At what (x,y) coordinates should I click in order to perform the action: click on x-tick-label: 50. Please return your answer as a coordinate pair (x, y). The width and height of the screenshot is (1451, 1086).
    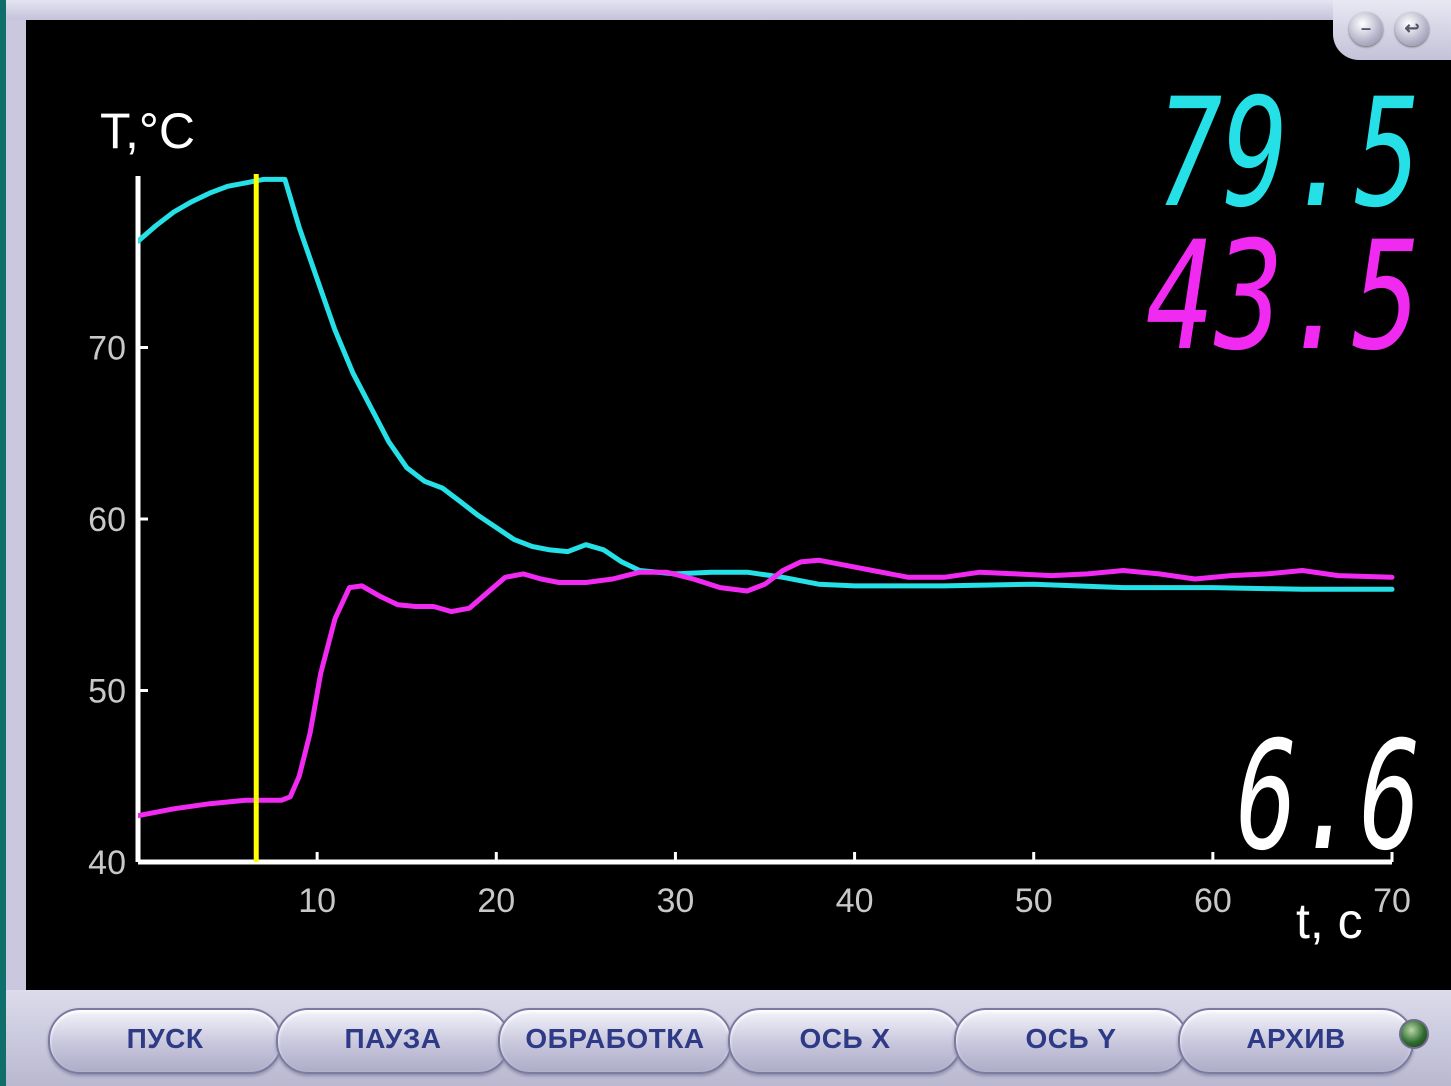
    Looking at the image, I should click on (1034, 901).